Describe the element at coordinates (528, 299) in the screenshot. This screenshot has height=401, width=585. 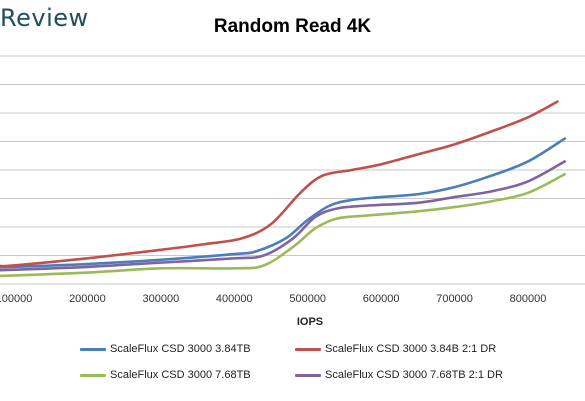
I see `x-tick-label: 800000` at that location.